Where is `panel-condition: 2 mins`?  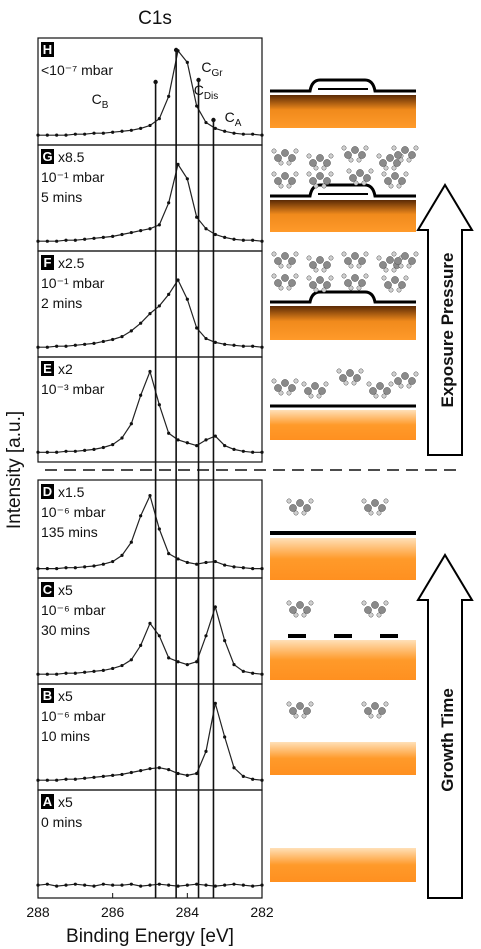 panel-condition: 2 mins is located at coordinates (61, 303).